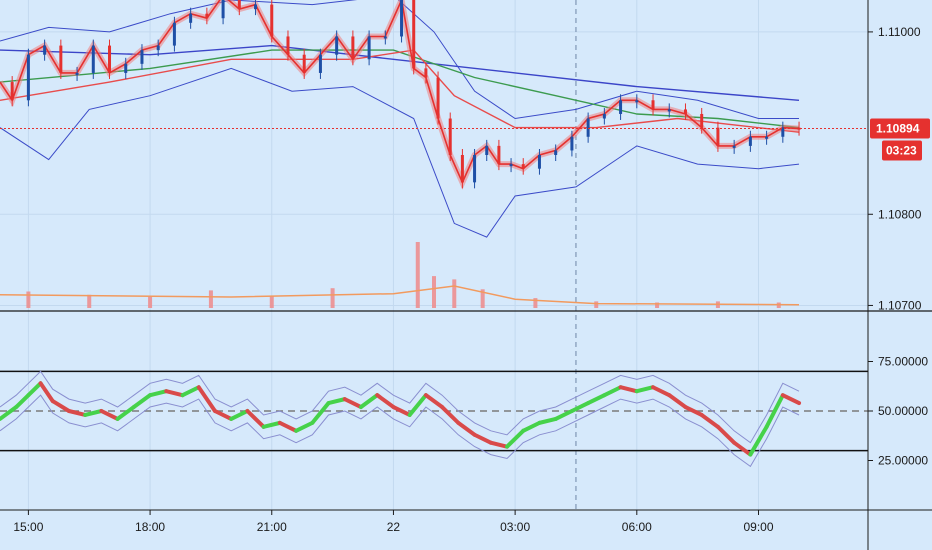  I want to click on price-badges: 1.10894 03:23, so click(900, 139).